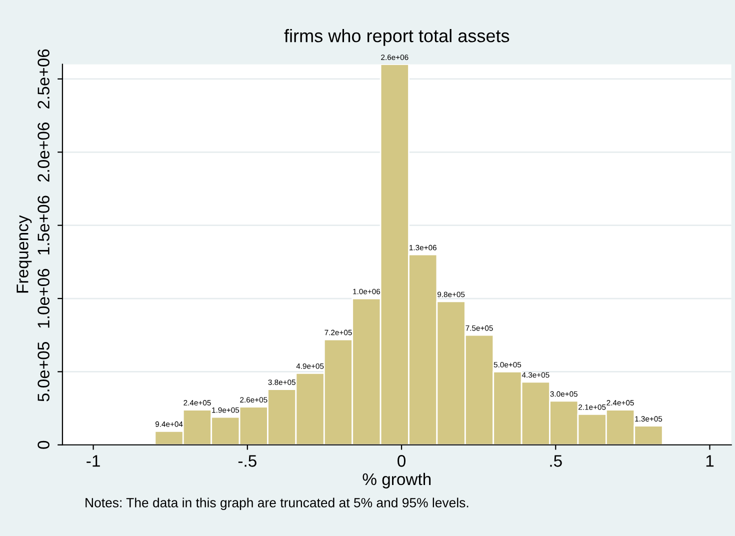  What do you see at coordinates (93, 461) in the screenshot?
I see `x-tick-label: -1` at bounding box center [93, 461].